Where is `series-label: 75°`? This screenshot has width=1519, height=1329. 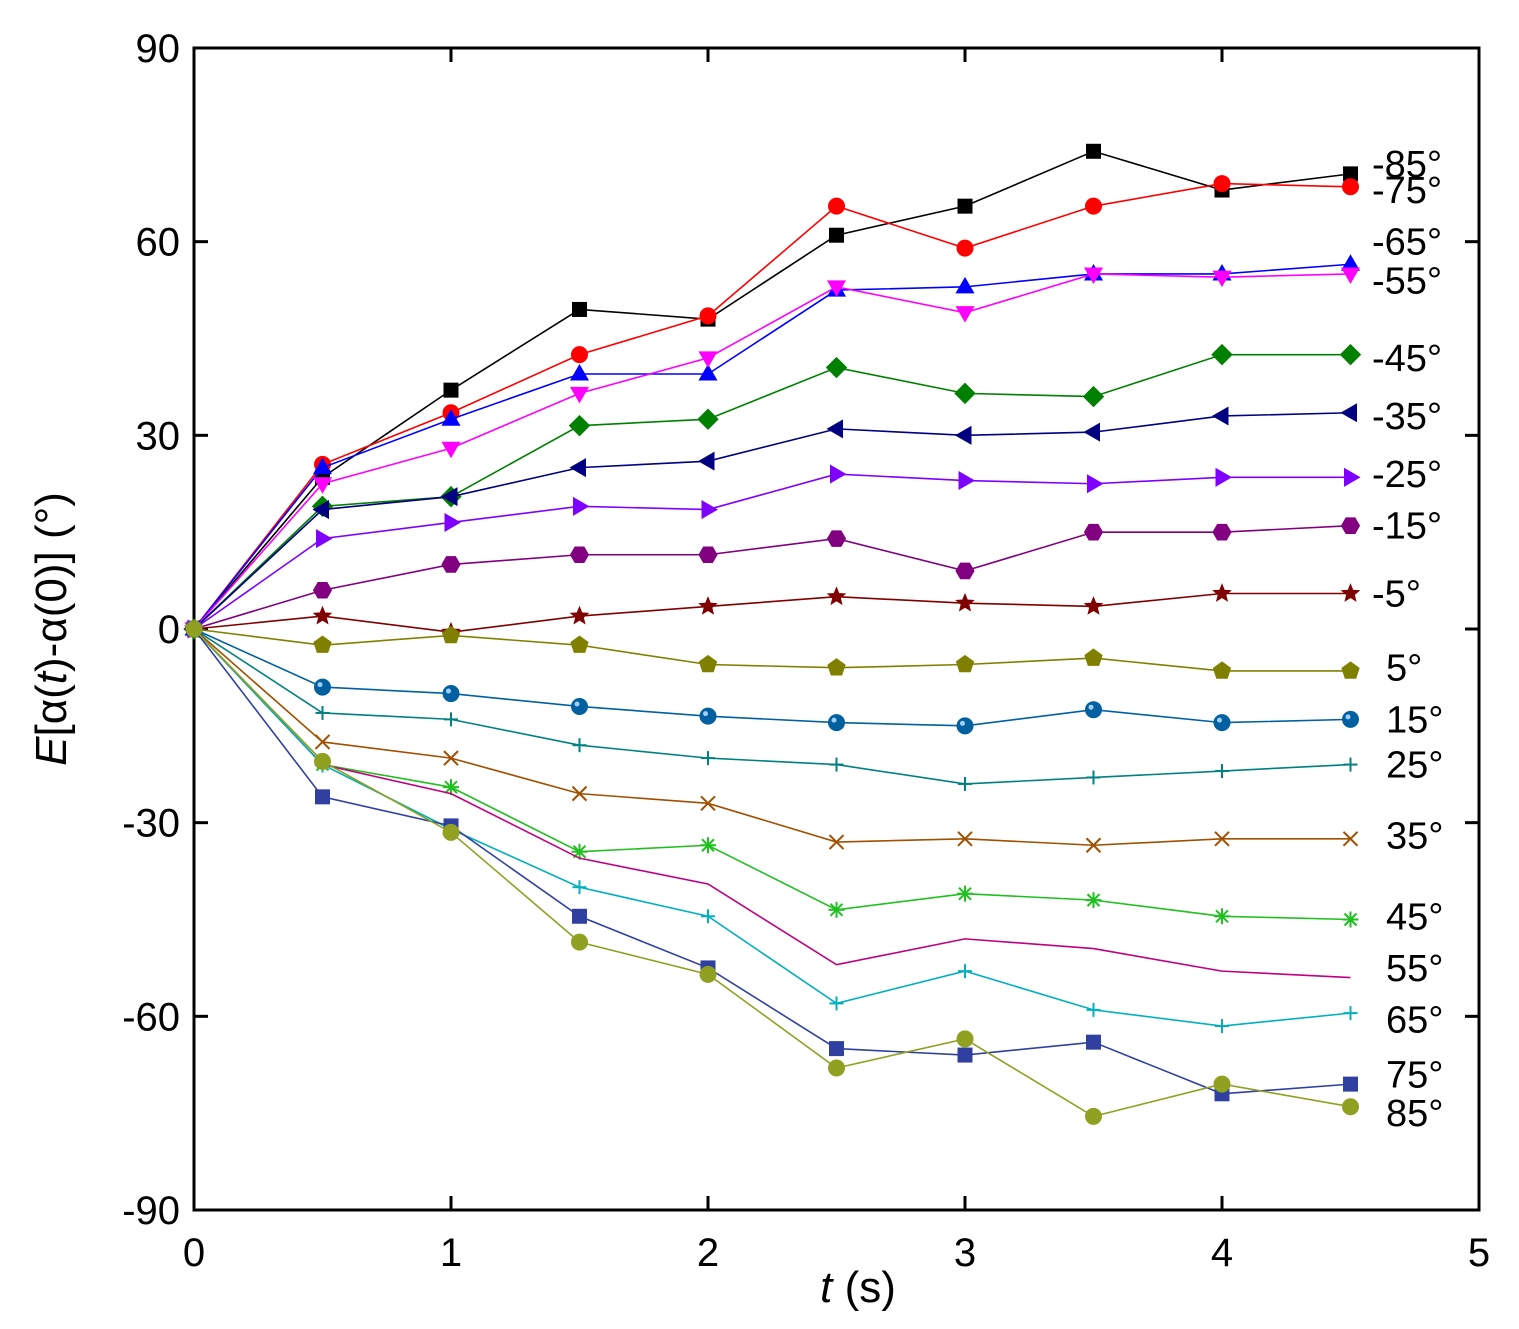 series-label: 75° is located at coordinates (1414, 1075).